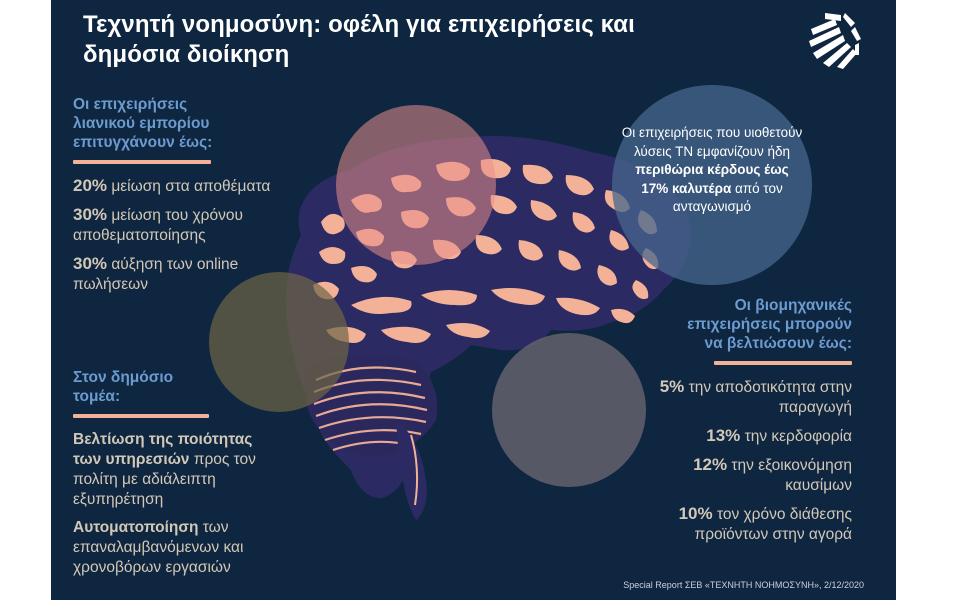  I want to click on retail-stat: 30% αύξηση των online πωλήσεων, so click(173, 274).